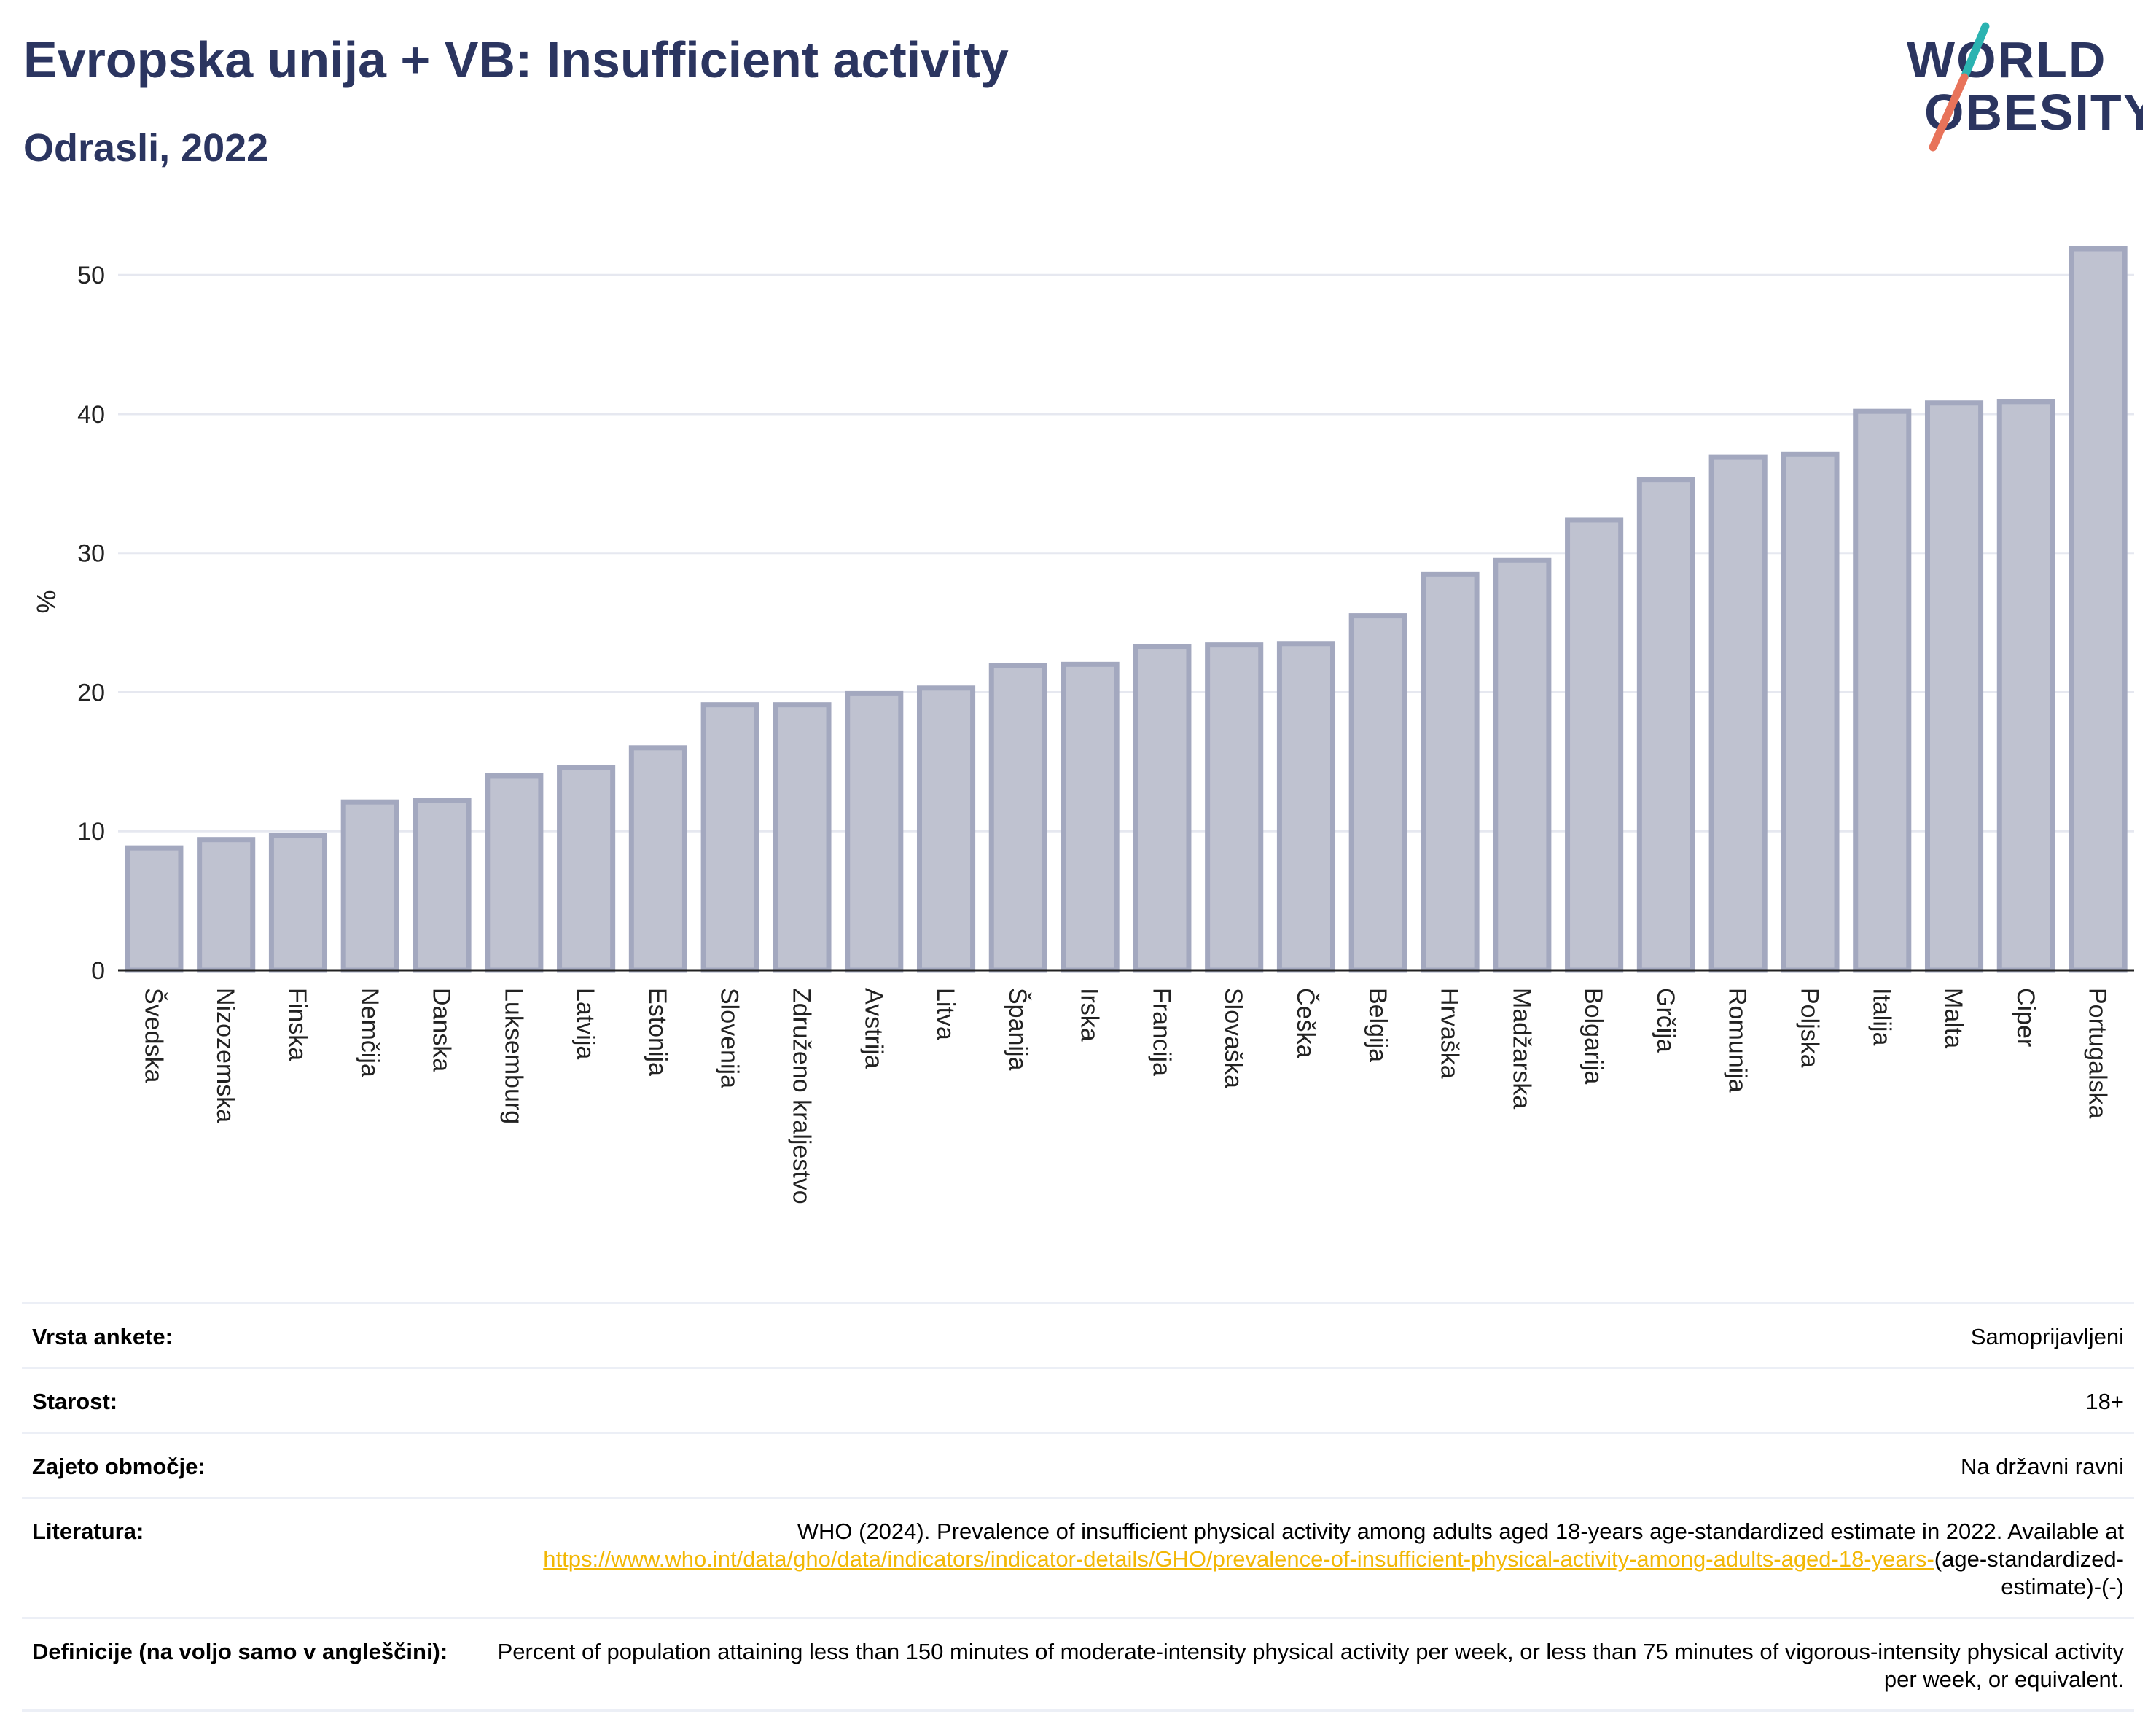 The image size is (2156, 1735). What do you see at coordinates (91, 275) in the screenshot?
I see `y-tick-label: 50` at bounding box center [91, 275].